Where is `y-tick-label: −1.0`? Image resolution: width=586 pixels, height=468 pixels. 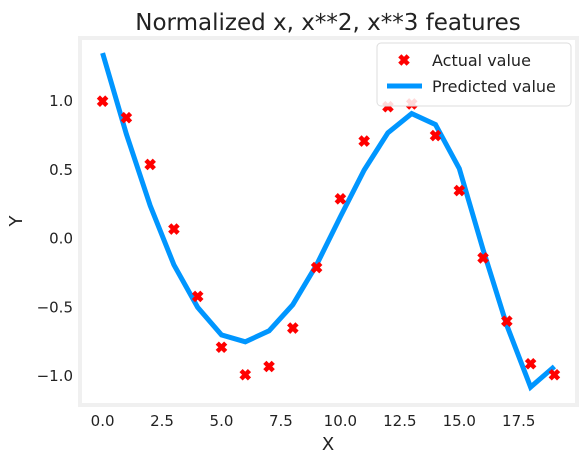
y-tick-label: −1.0 is located at coordinates (55, 376).